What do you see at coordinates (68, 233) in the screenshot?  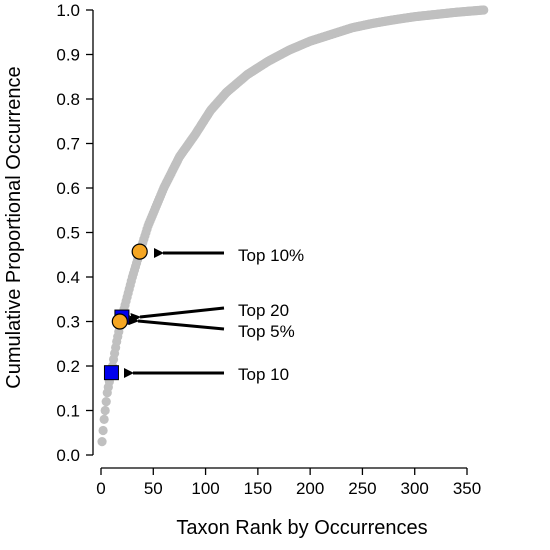 I see `y-tick-label: 0.5` at bounding box center [68, 233].